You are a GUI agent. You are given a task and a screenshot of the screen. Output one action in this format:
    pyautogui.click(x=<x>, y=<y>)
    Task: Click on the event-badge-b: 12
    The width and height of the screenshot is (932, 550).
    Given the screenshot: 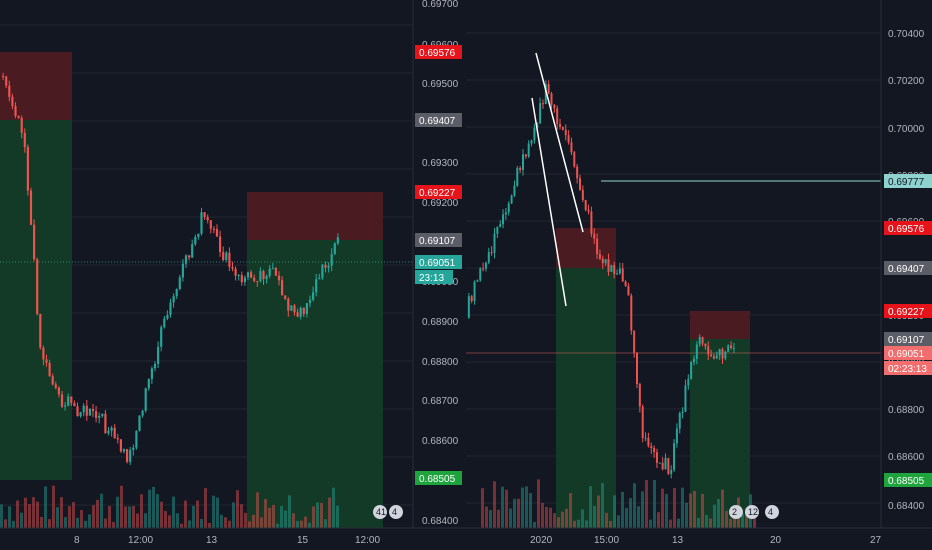 What is the action you would take?
    pyautogui.click(x=752, y=512)
    